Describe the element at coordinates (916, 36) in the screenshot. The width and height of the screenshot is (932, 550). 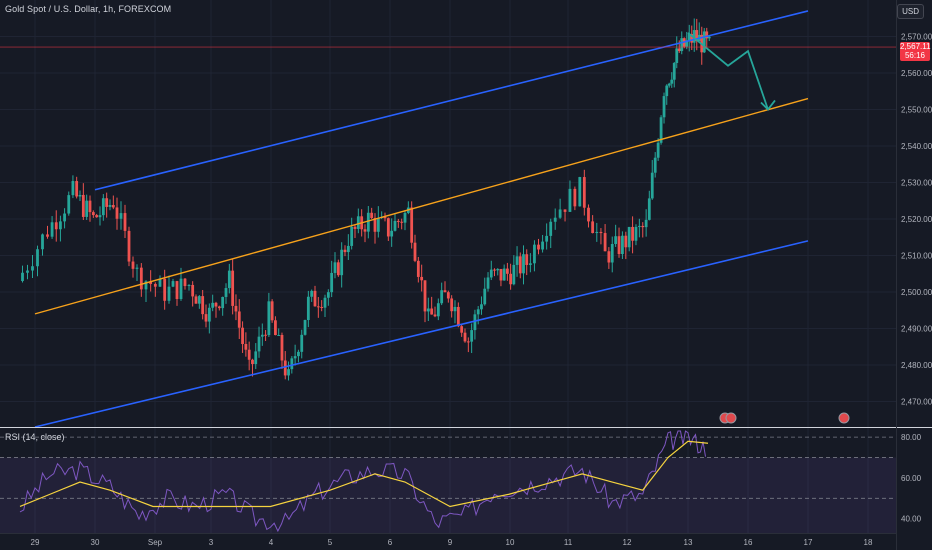
I see `price-tick-label: 2,570.00` at that location.